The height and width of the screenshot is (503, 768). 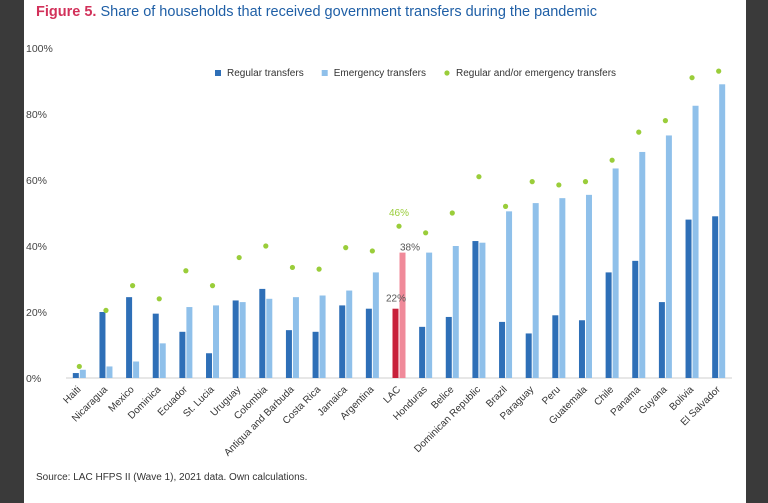 What do you see at coordinates (396, 299) in the screenshot?
I see `data-label: 22%` at bounding box center [396, 299].